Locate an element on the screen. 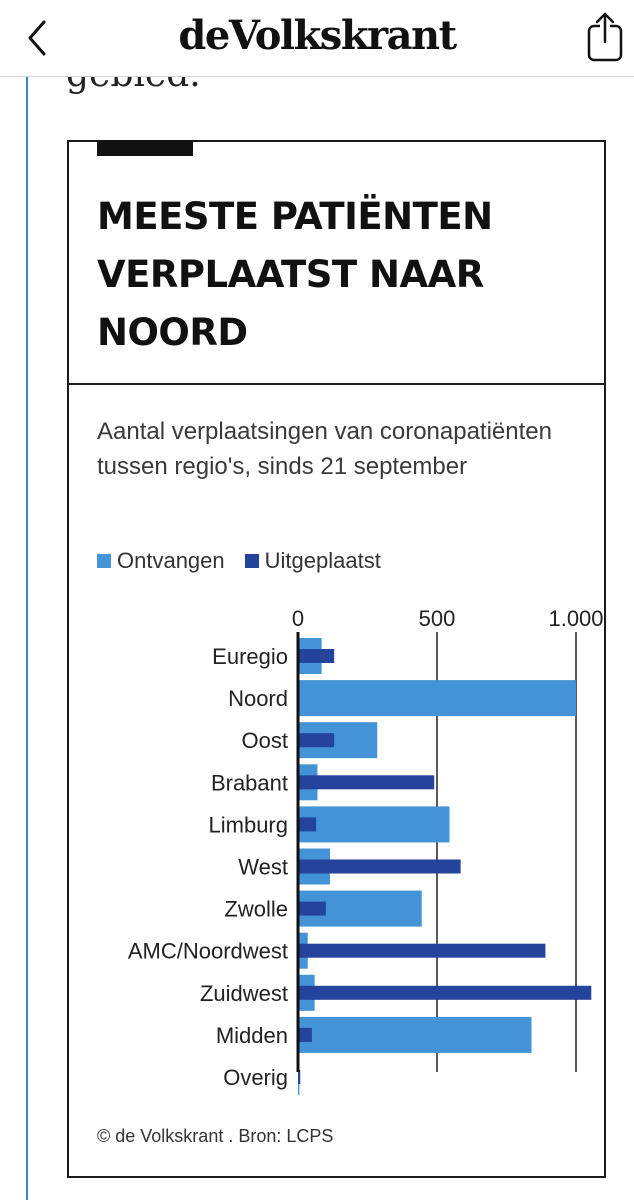 This screenshot has height=1200, width=634. category-label: Noord is located at coordinates (258, 698).